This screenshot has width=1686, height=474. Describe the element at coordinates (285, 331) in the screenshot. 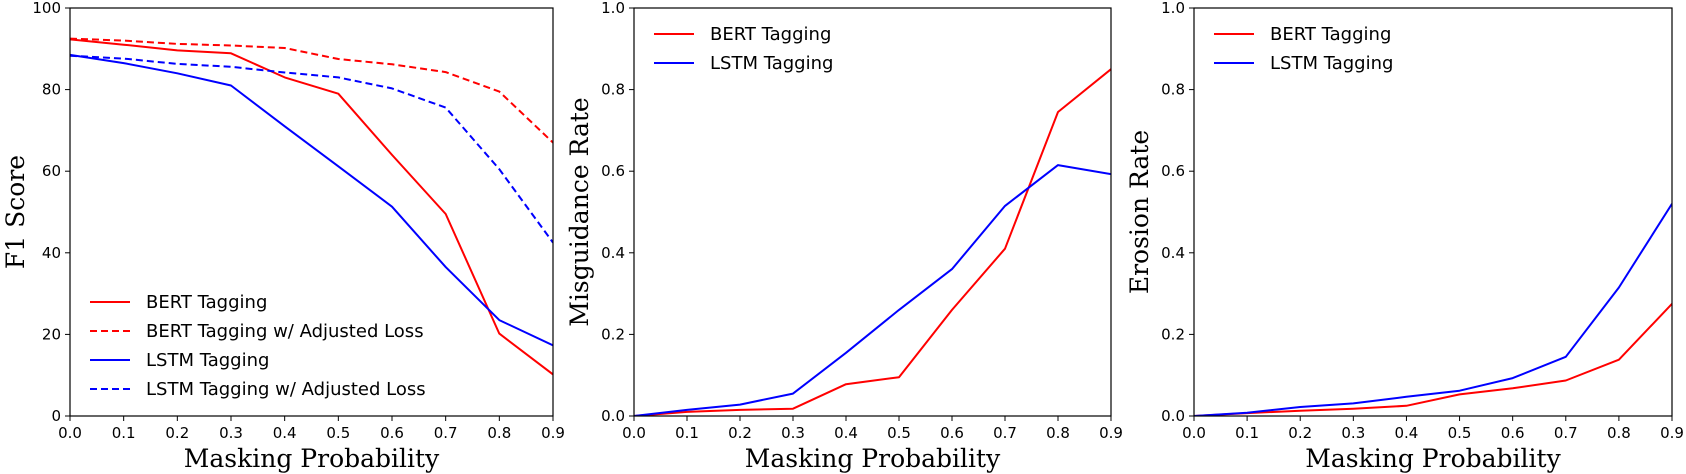

I see `legend-label: BERT Tagging w/ Adjusted Loss` at that location.